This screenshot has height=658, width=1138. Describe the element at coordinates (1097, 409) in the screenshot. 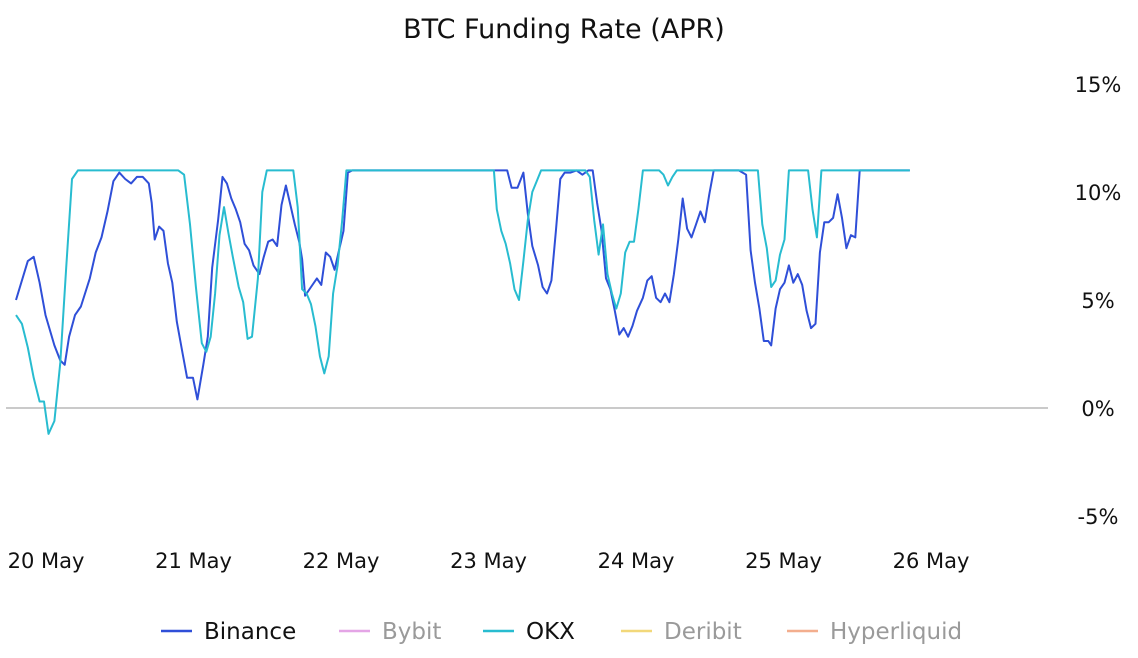

I see `y-tick-label: 0%` at that location.